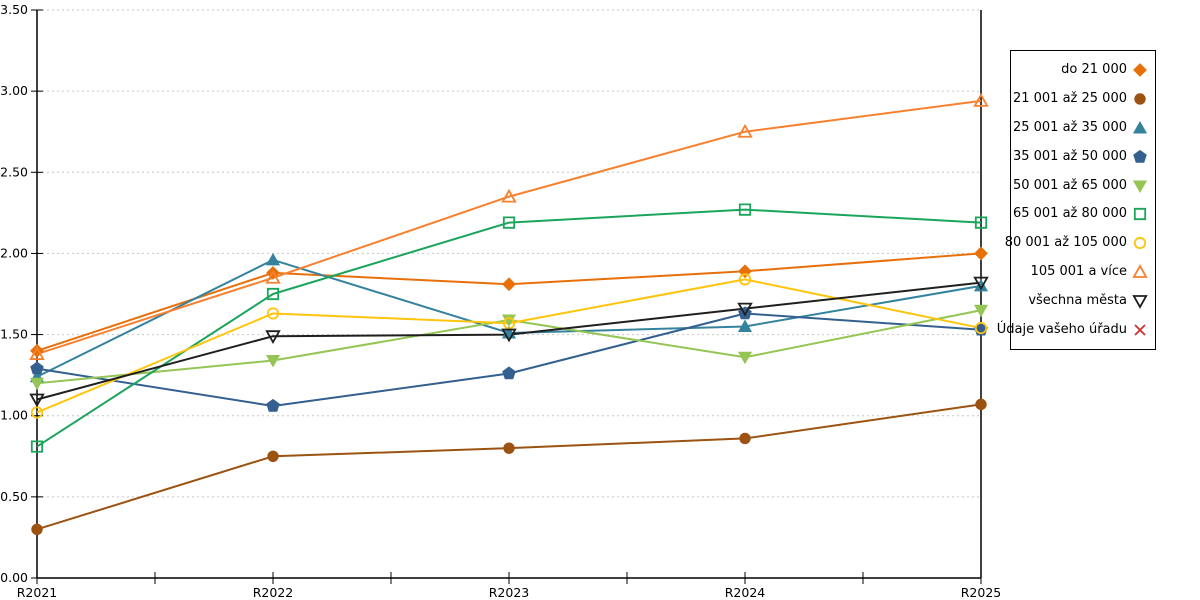 The width and height of the screenshot is (1200, 600). I want to click on x-cross-icon, so click(1140, 330).